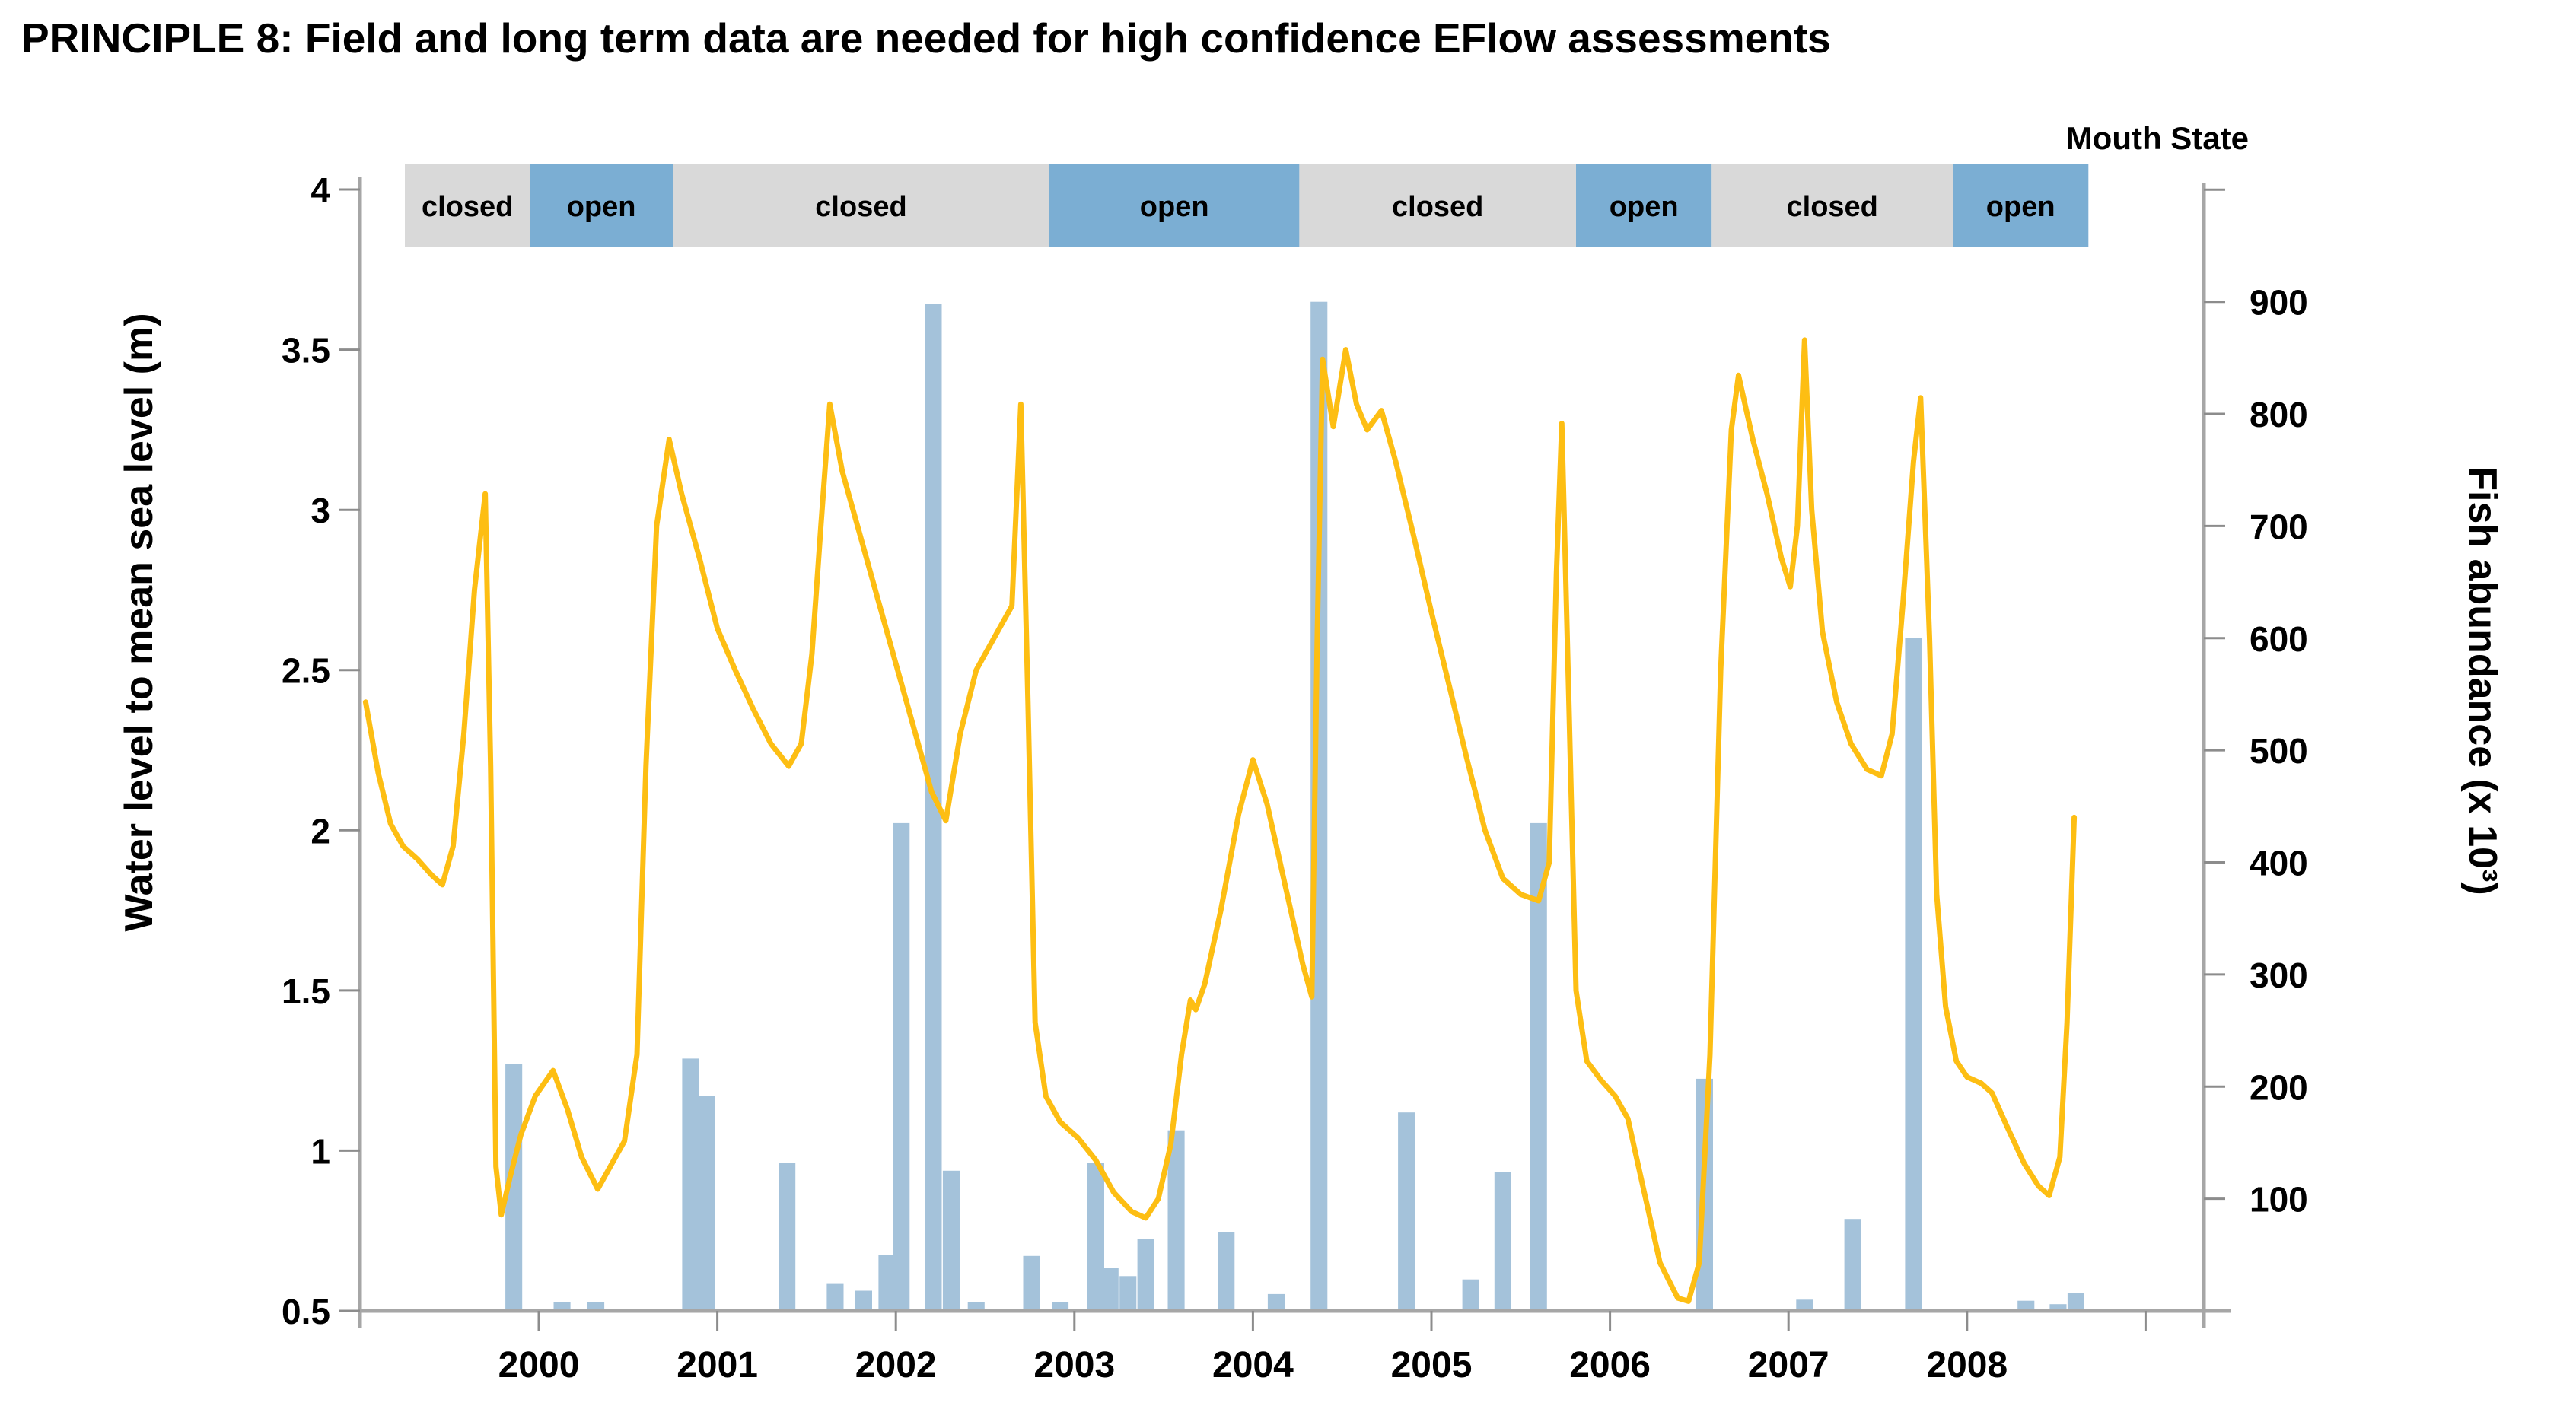  I want to click on mouth-state-band: closed open closed open closed open closed open, so click(1247, 205).